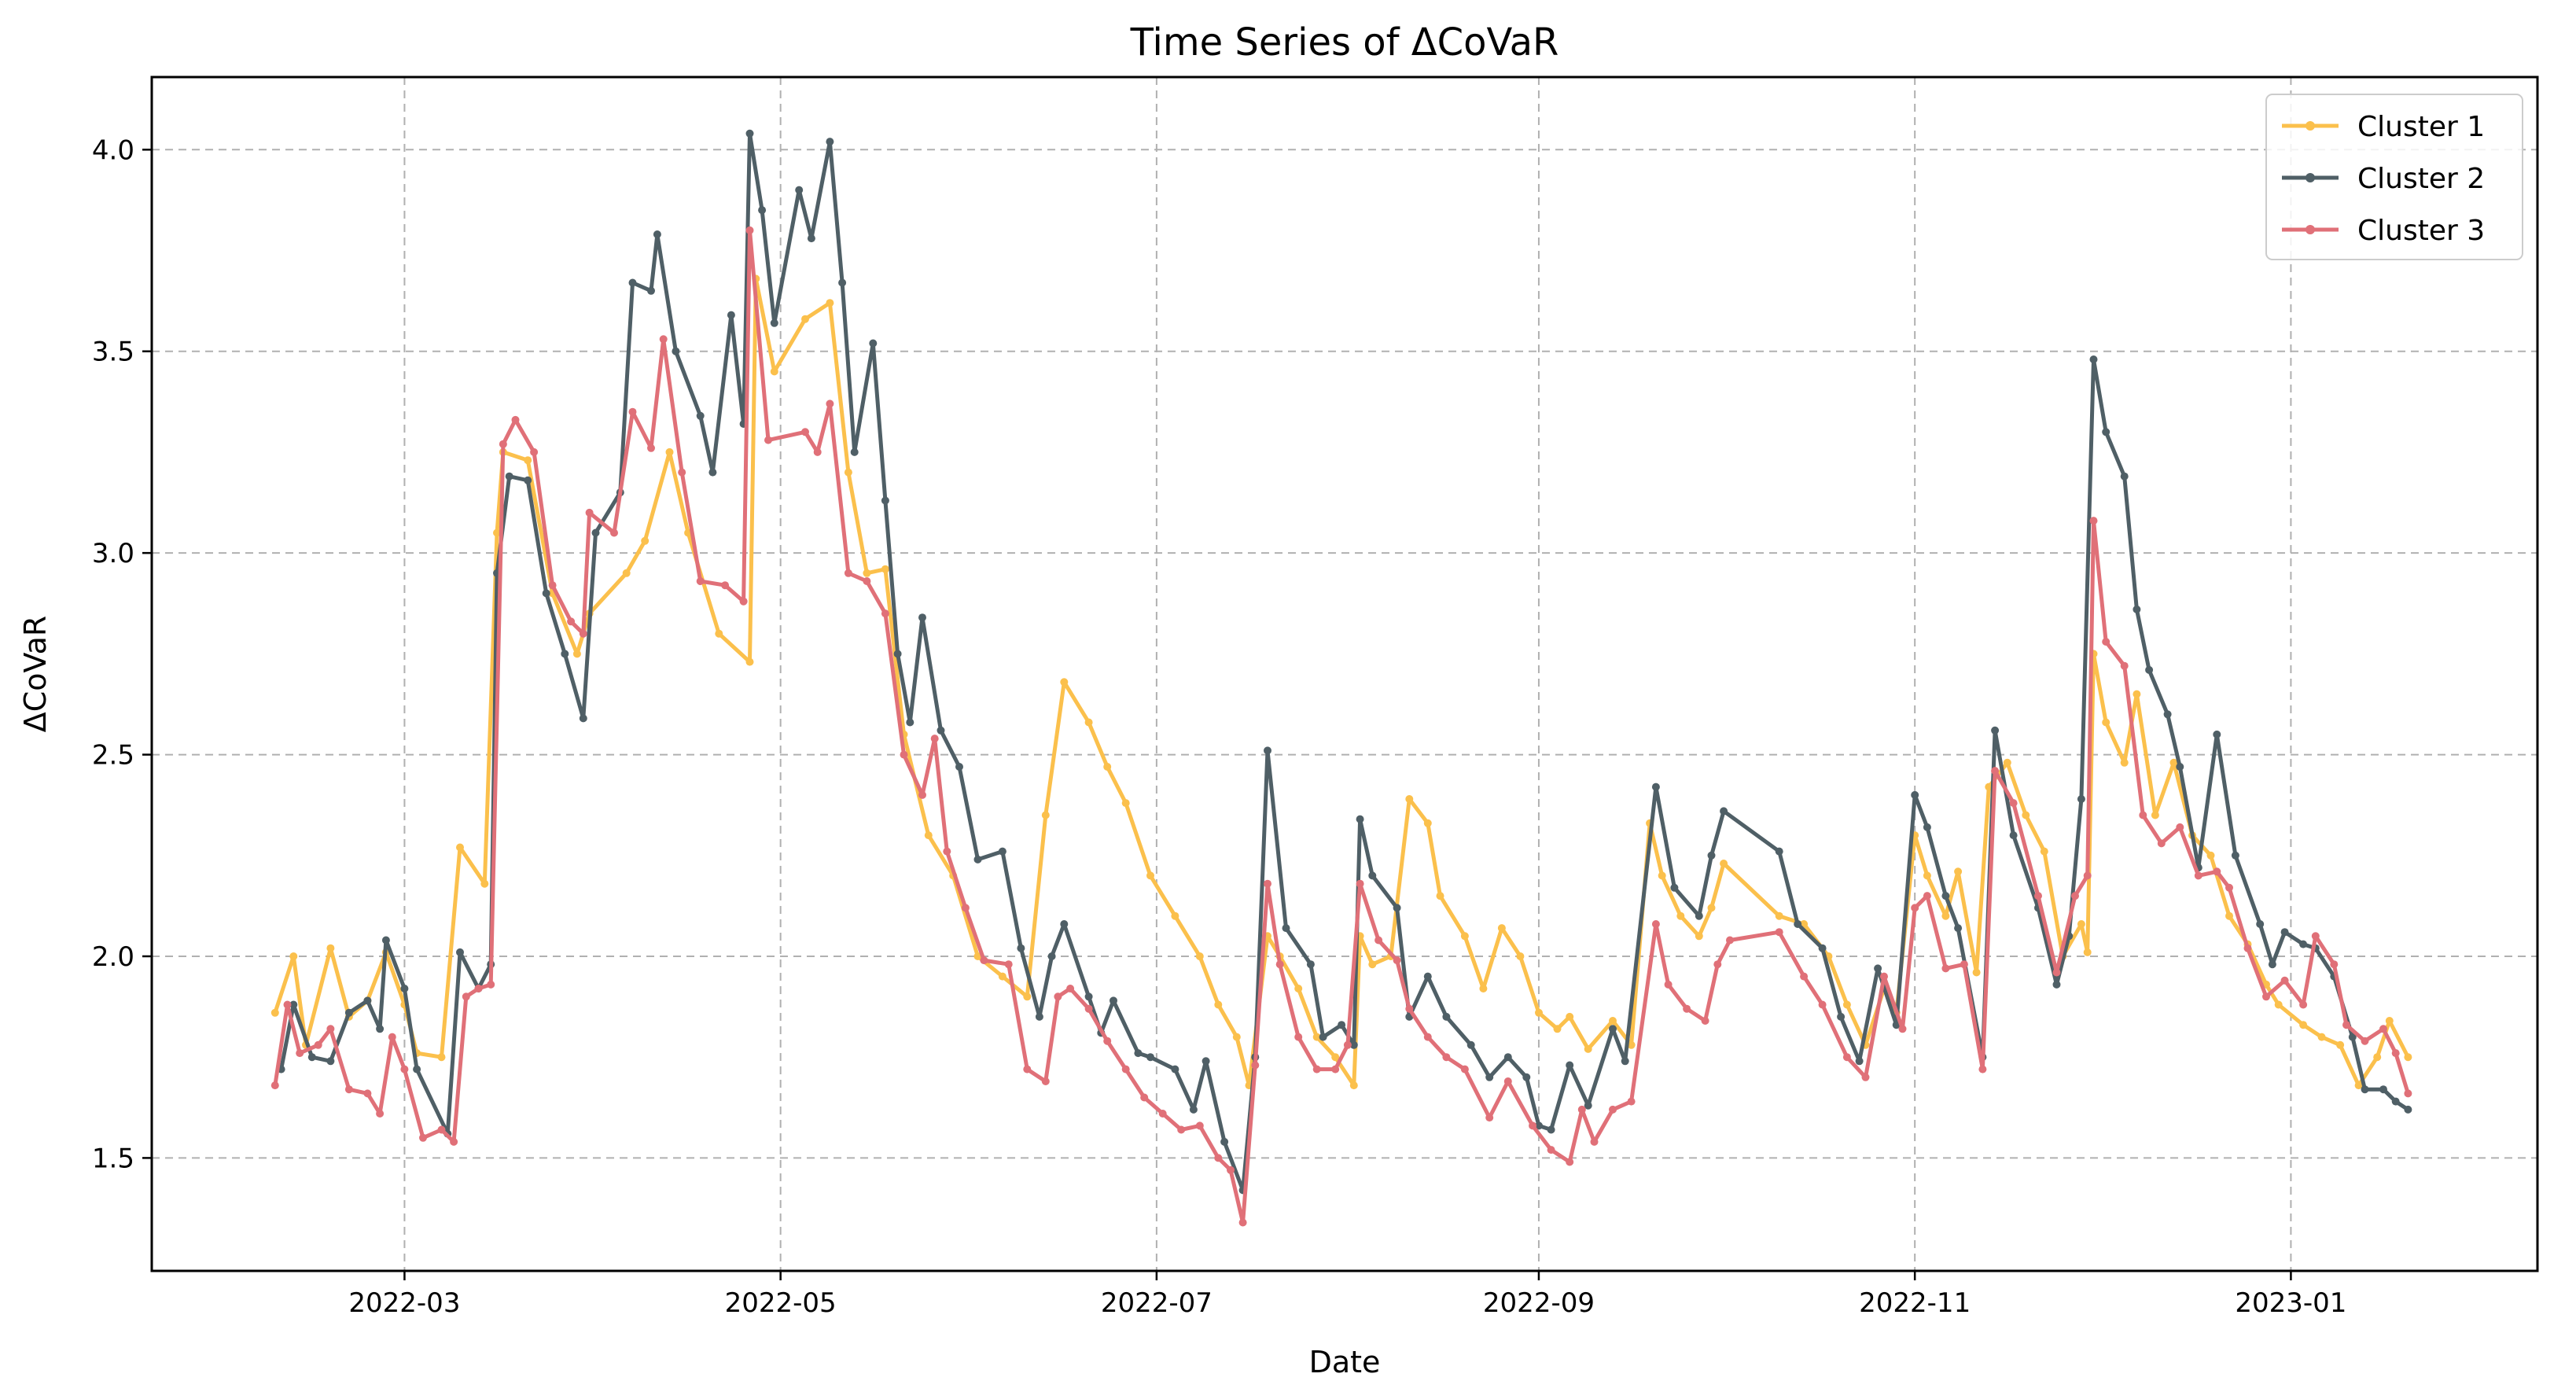 Image resolution: width=2576 pixels, height=1392 pixels. What do you see at coordinates (1157, 1303) in the screenshot?
I see `x-tick-label: 2022-07` at bounding box center [1157, 1303].